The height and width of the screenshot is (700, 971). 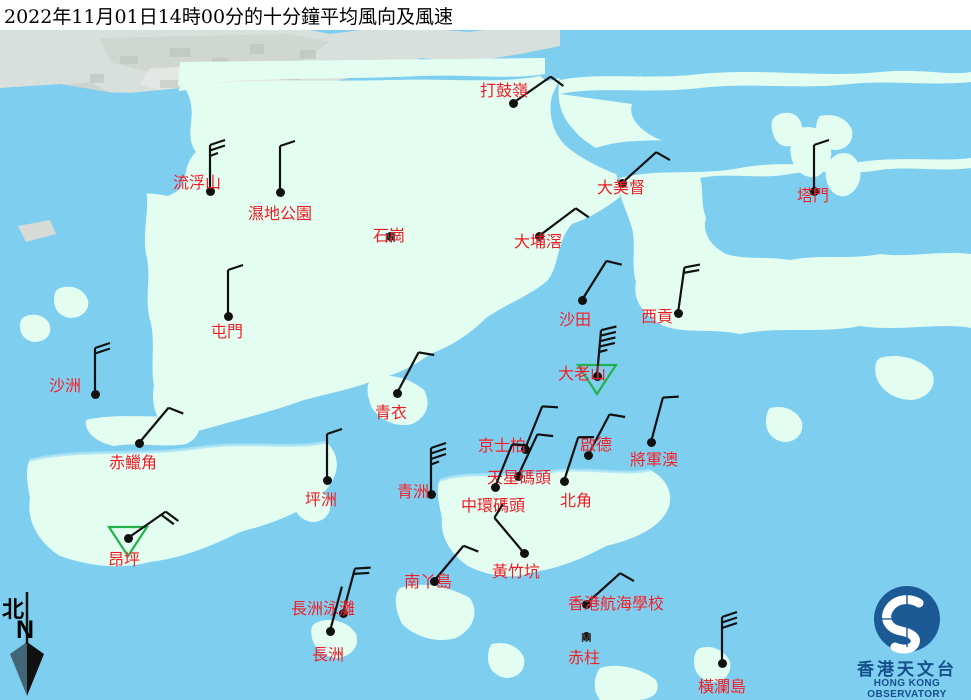 What do you see at coordinates (485, 15) in the screenshot?
I see `title-bar: 2022年11月01日14時00分的十分鐘平均風向及風速` at bounding box center [485, 15].